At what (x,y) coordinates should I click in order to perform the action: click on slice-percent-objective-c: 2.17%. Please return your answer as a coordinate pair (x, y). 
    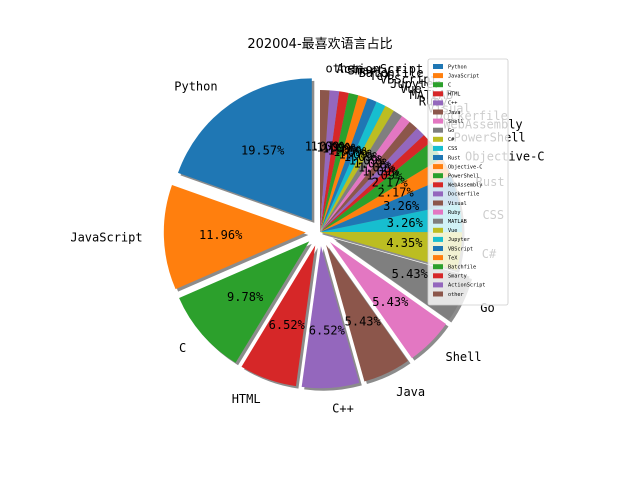
    Looking at the image, I should click on (396, 192).